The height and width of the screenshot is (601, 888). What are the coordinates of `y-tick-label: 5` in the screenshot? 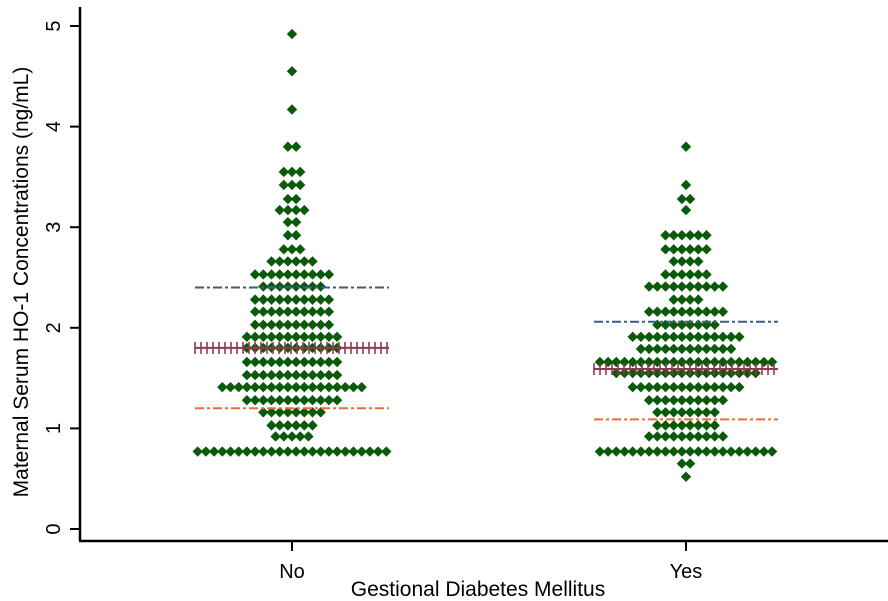 It's located at (54, 25).